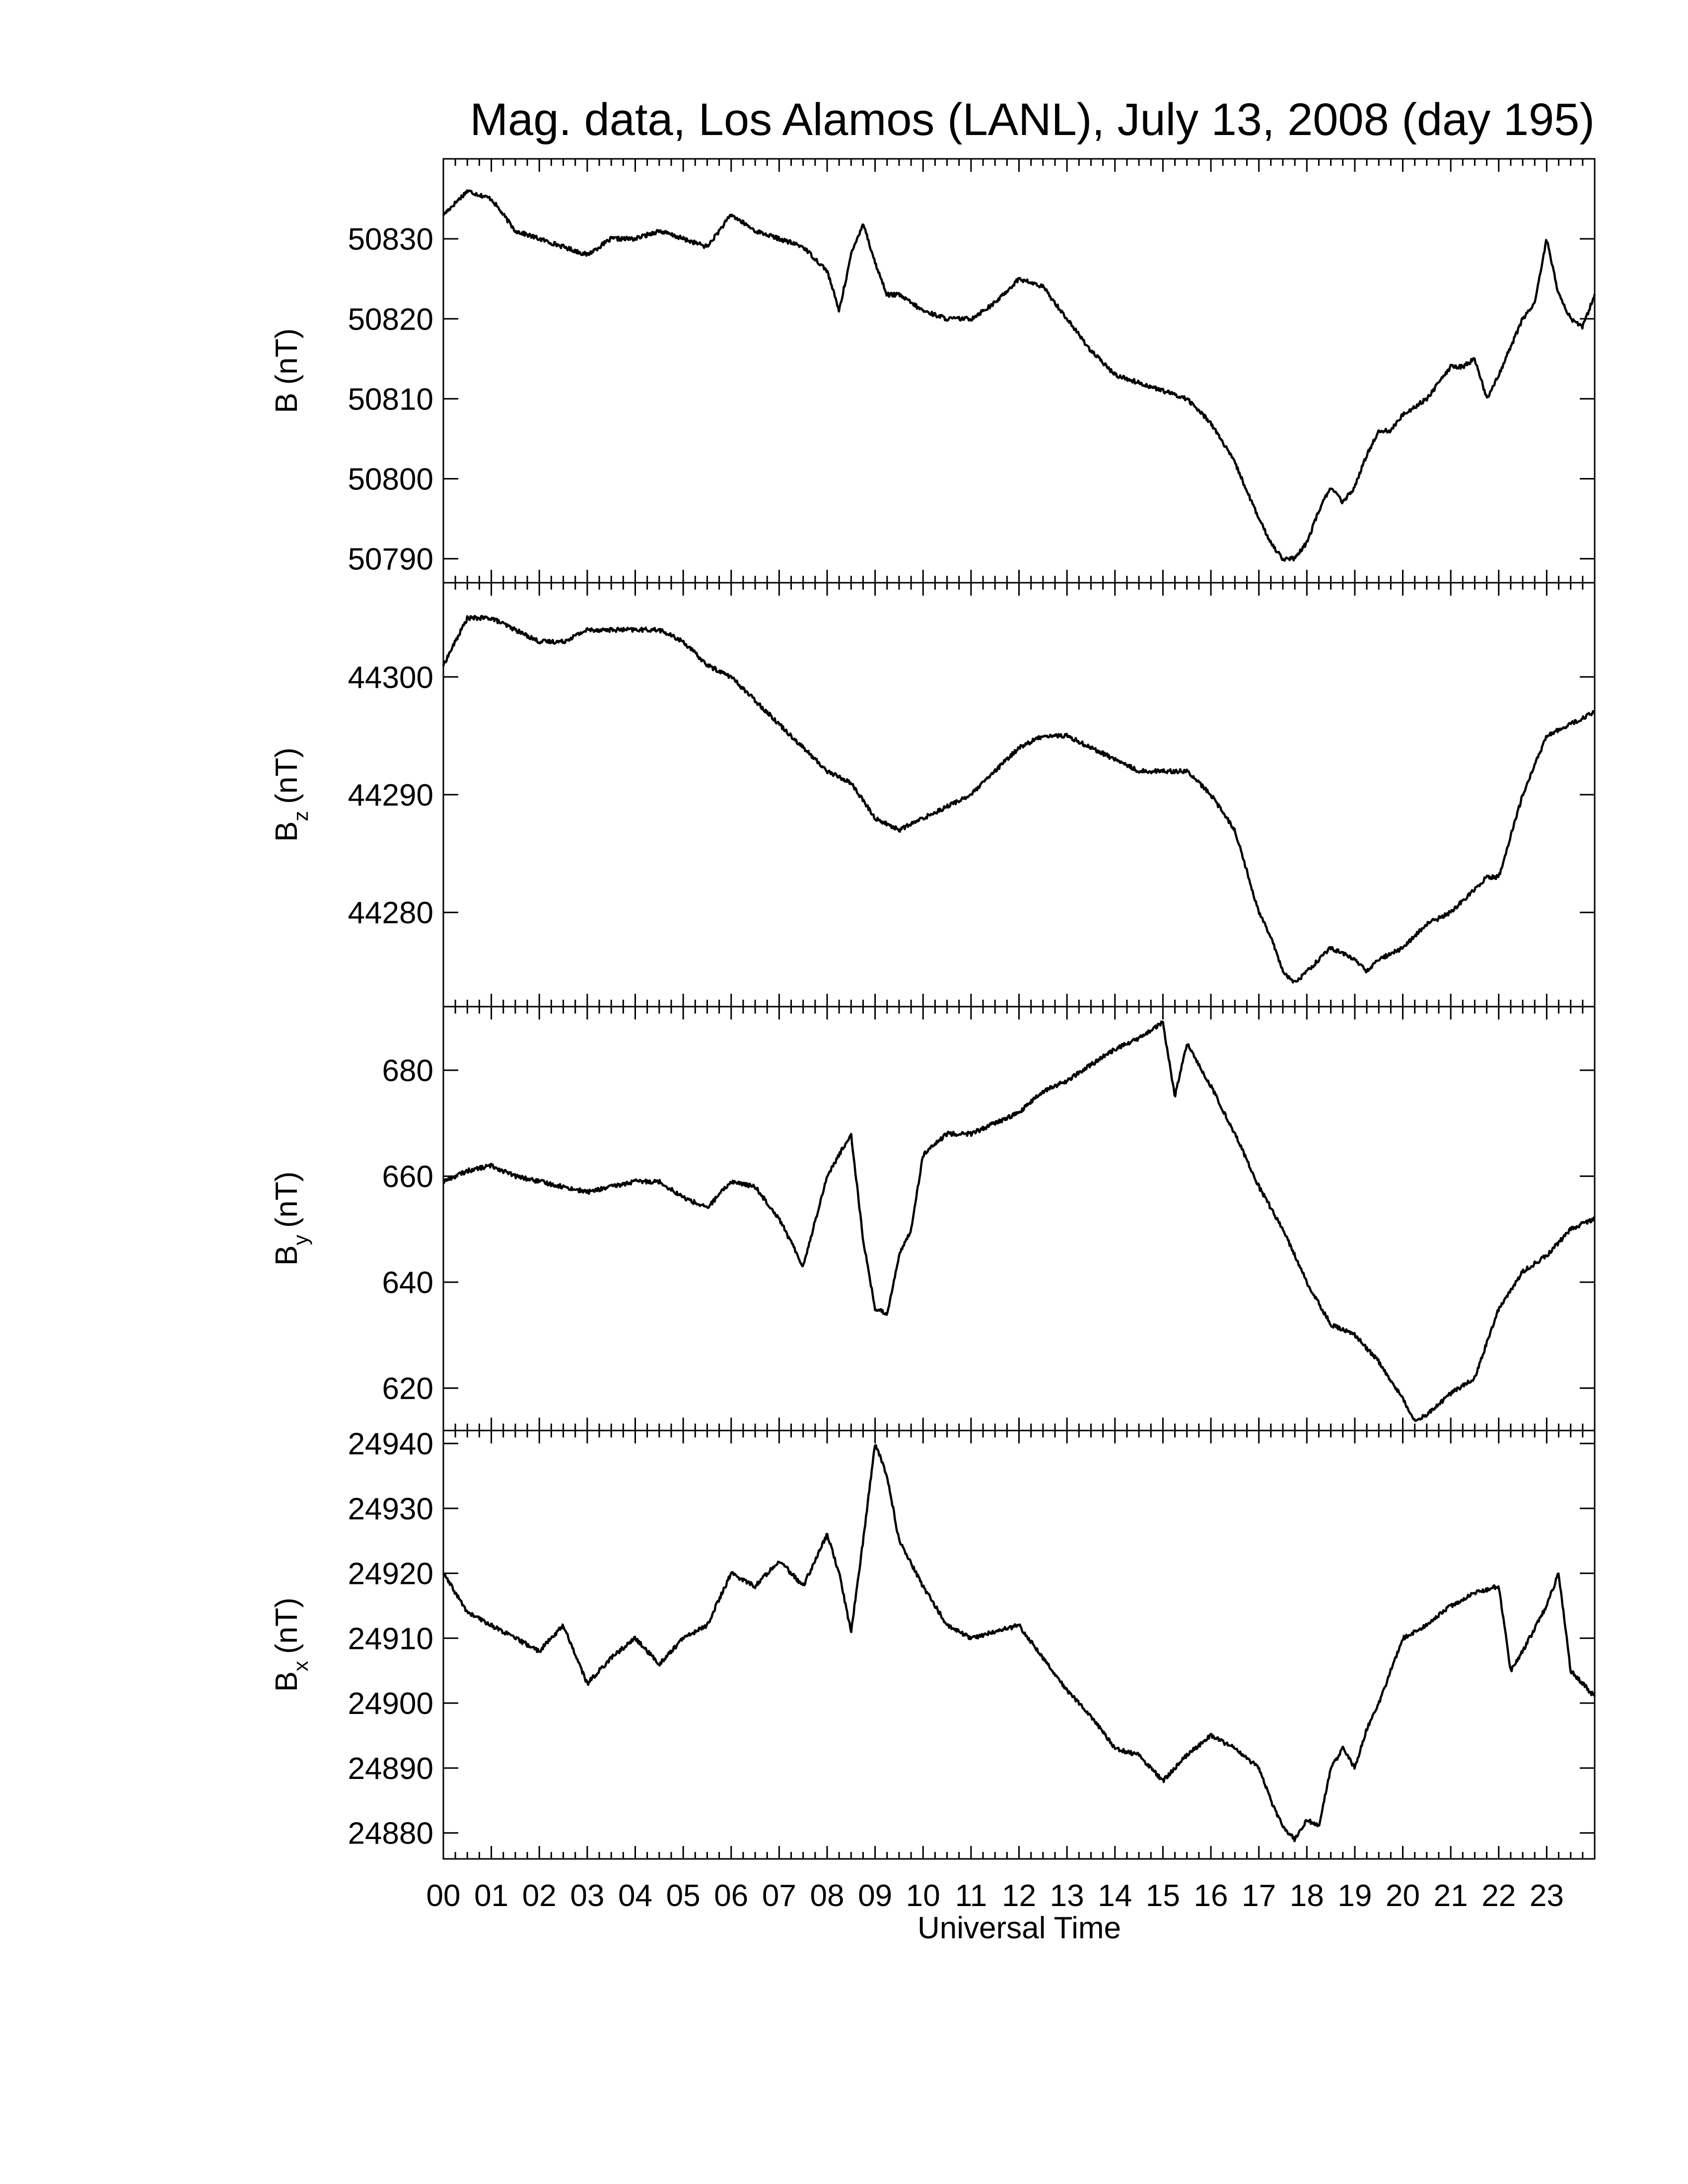  What do you see at coordinates (390, 1834) in the screenshot?
I see `y-tick-label: 24880` at bounding box center [390, 1834].